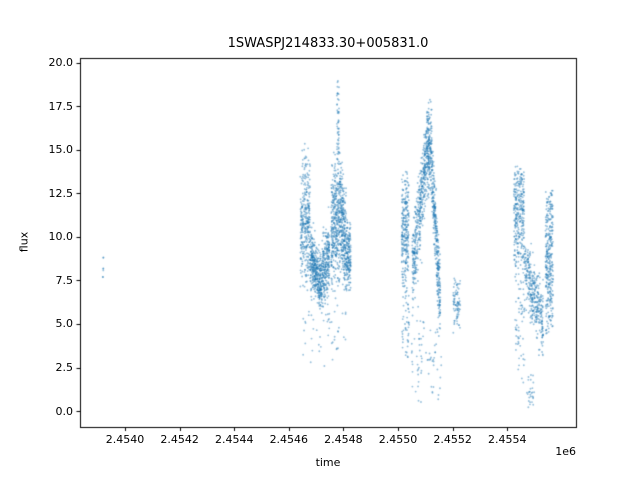  I want to click on y-tick-label-8: 20.0, so click(61, 63).